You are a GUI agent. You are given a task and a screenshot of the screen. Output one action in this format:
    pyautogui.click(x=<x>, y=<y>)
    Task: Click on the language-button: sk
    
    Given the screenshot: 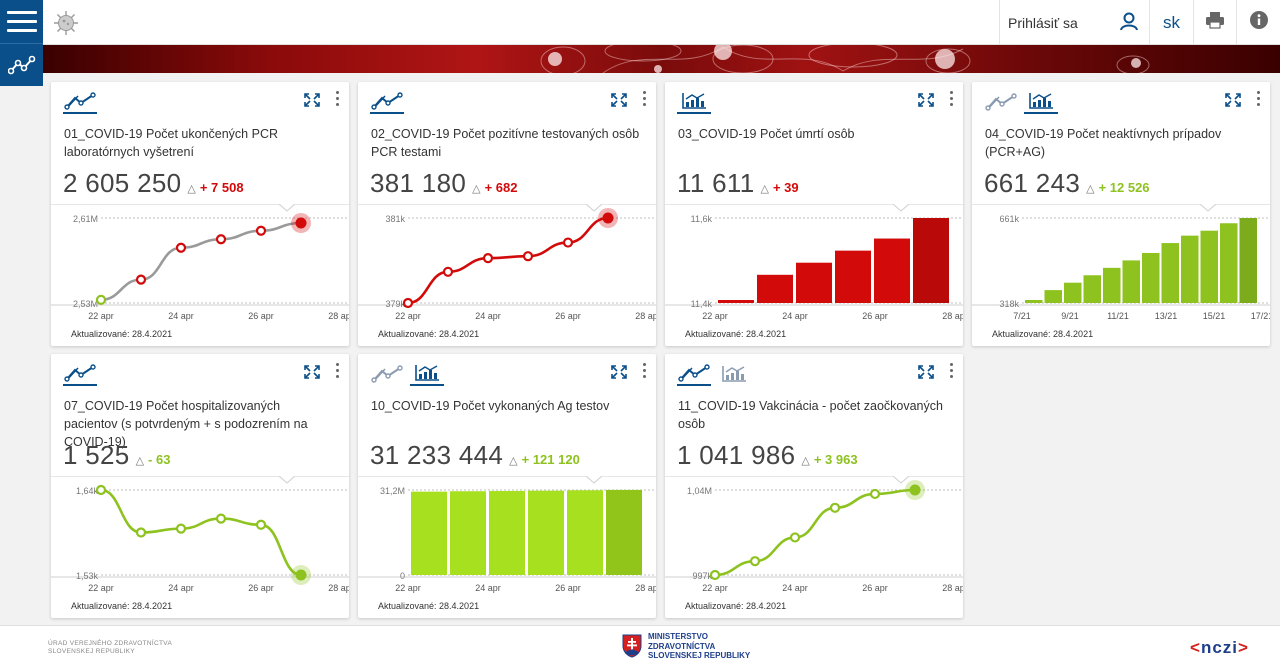 What is the action you would take?
    pyautogui.click(x=1171, y=22)
    